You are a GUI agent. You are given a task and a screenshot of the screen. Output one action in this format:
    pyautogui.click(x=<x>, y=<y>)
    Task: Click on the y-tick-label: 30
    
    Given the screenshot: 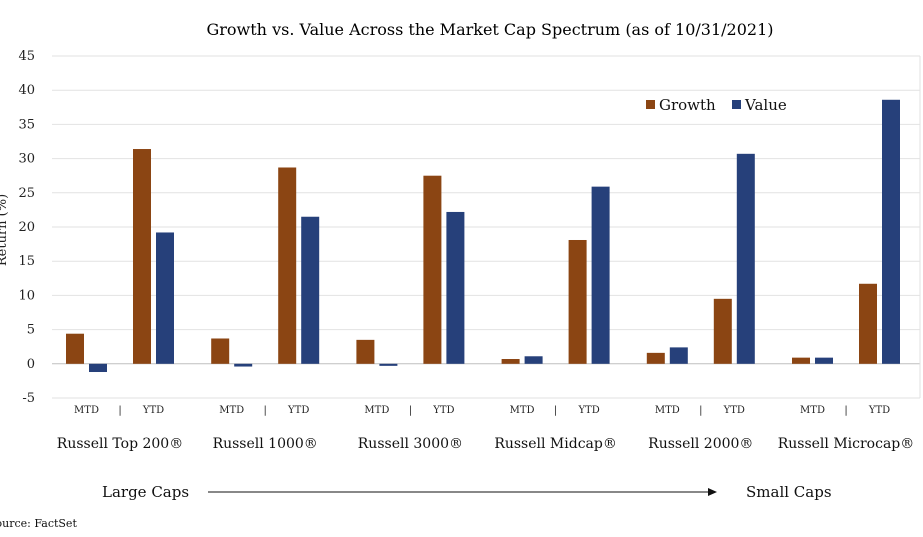 What is the action you would take?
    pyautogui.click(x=26, y=159)
    